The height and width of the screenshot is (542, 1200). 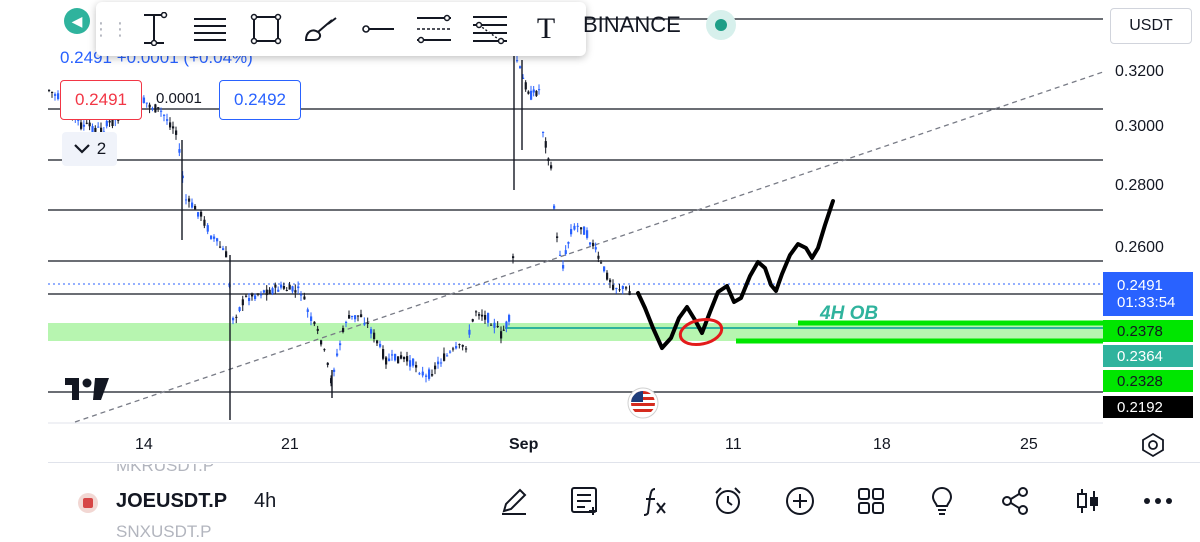 What do you see at coordinates (1148, 294) in the screenshot?
I see `last-price-label: 0.2491 01:33:54` at bounding box center [1148, 294].